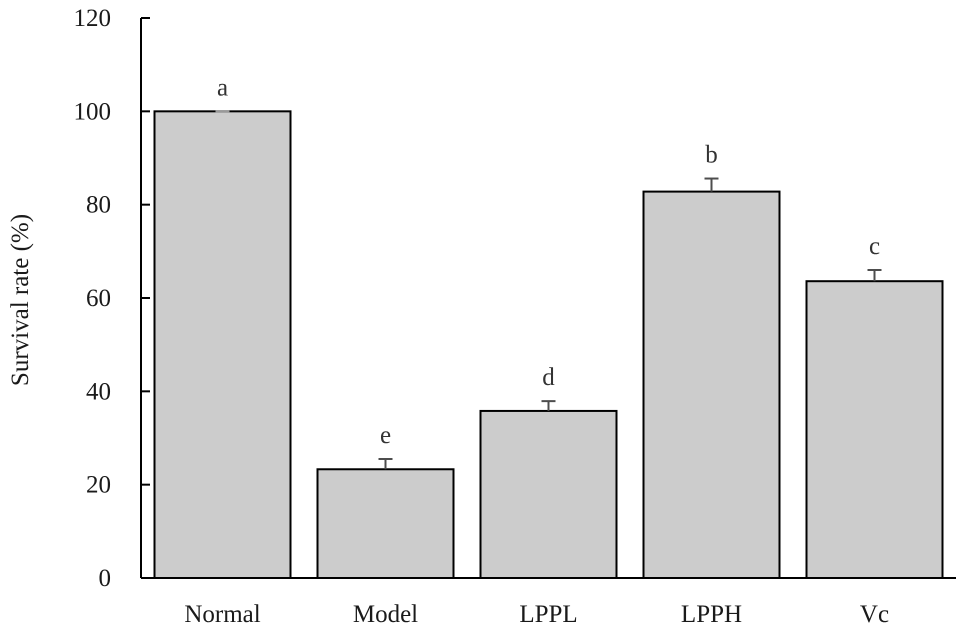  Describe the element at coordinates (222, 344) in the screenshot. I see `bar-normal` at that location.